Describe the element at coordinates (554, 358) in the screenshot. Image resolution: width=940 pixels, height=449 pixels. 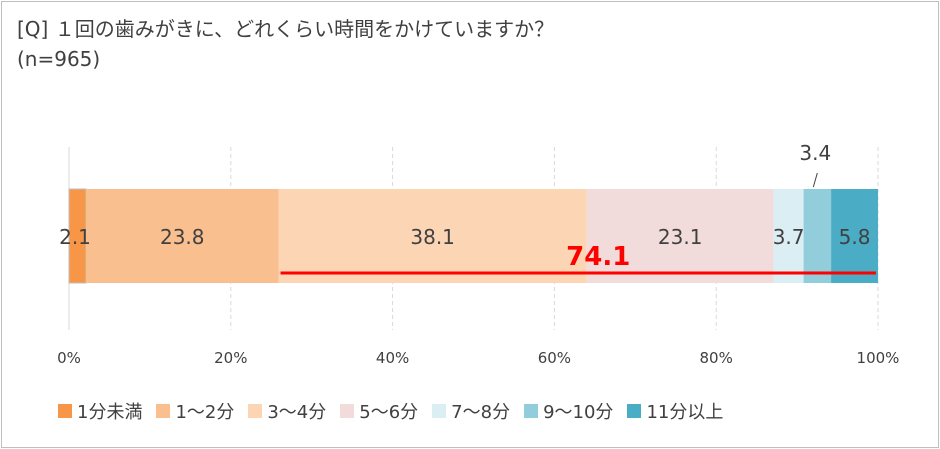
I see `x-tick-label: 60%` at that location.